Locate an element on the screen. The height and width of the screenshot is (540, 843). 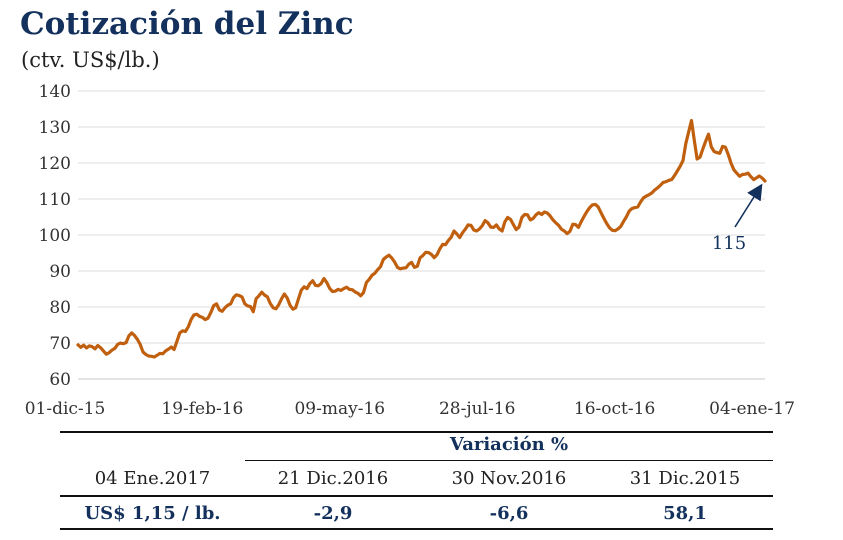
table-group-rule is located at coordinates (509, 461).